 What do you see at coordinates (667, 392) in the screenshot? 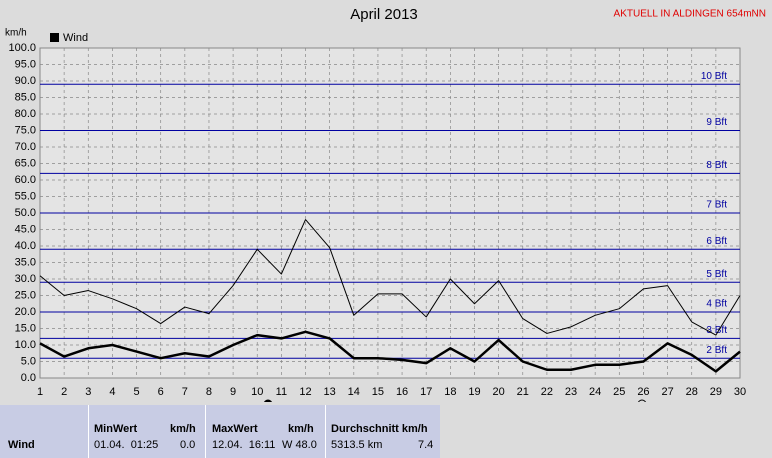
I see `x-tick-label: 27` at bounding box center [667, 392].